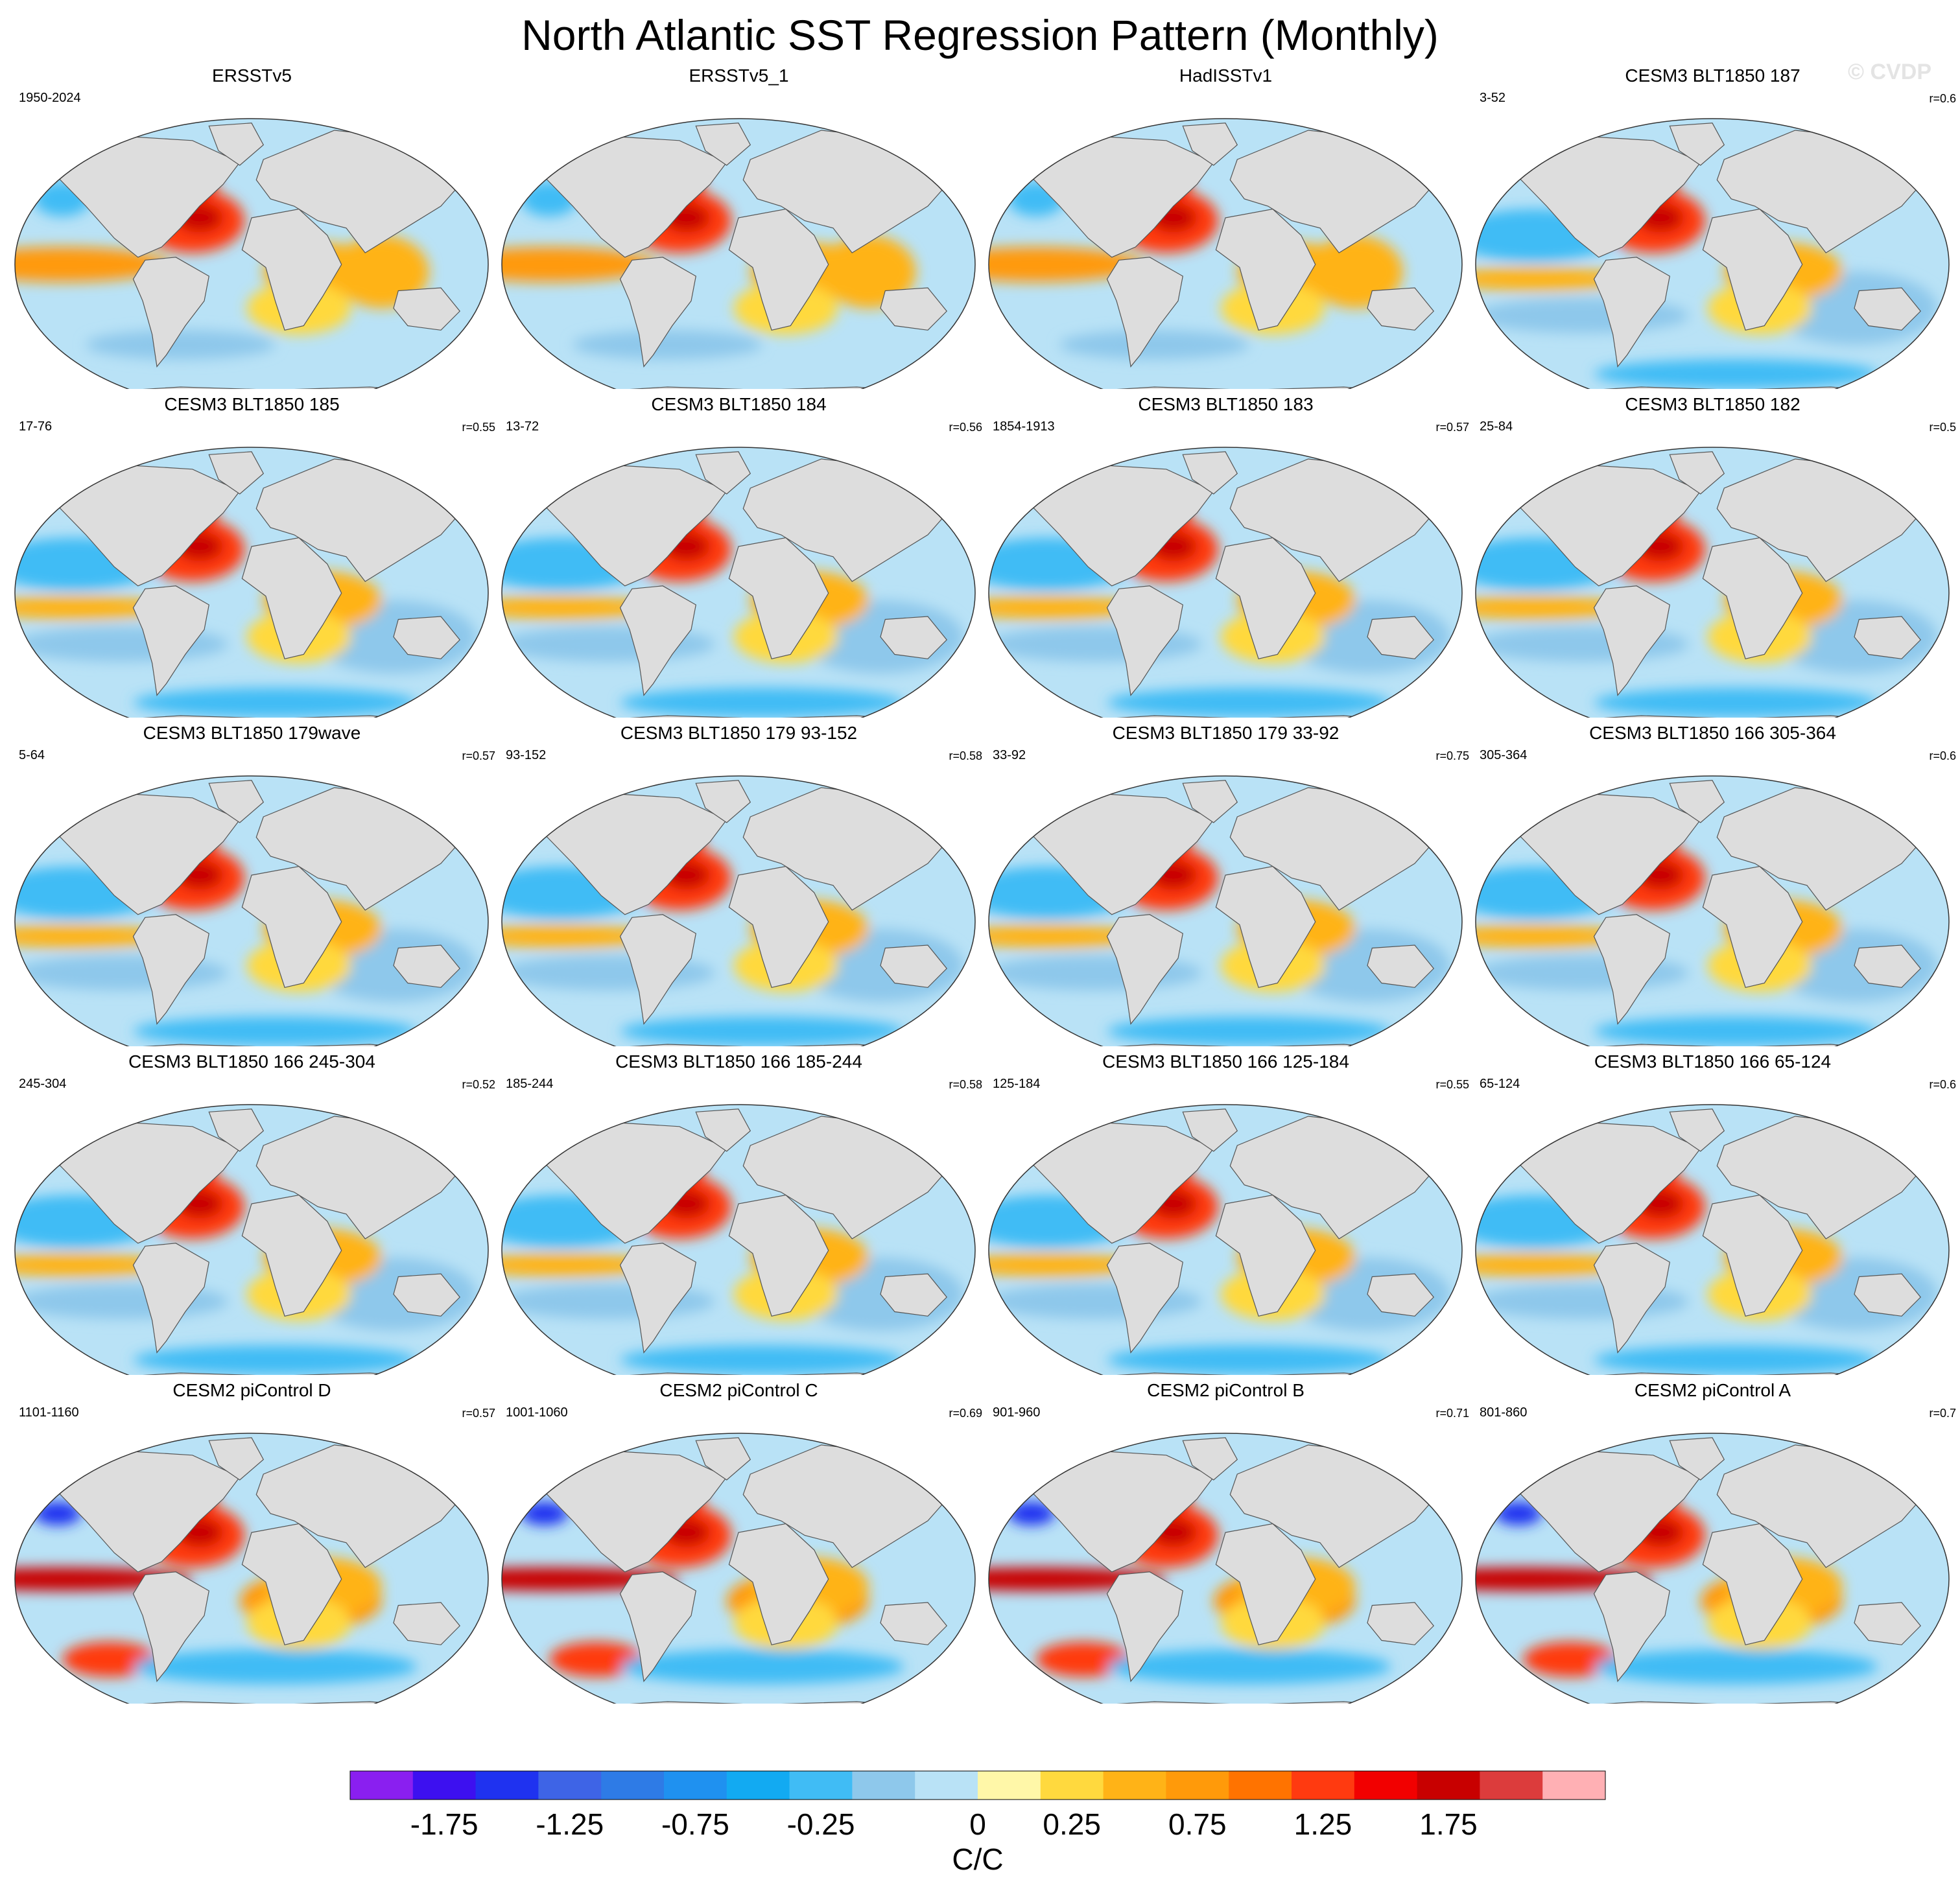 The height and width of the screenshot is (1889, 1960). What do you see at coordinates (478, 755) in the screenshot?
I see `panel-correlation: r=0.57` at bounding box center [478, 755].